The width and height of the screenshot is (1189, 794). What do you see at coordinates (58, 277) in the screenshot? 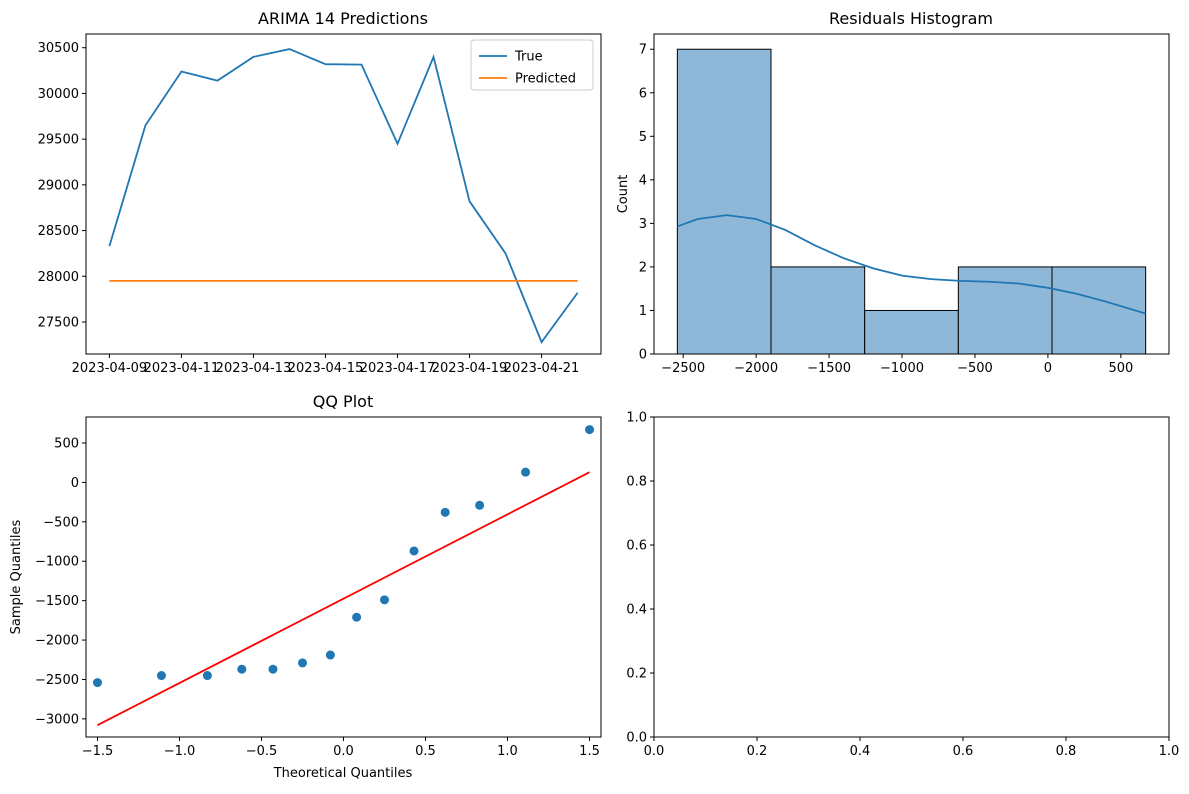
I see `y-tick-label: 28000` at bounding box center [58, 277].